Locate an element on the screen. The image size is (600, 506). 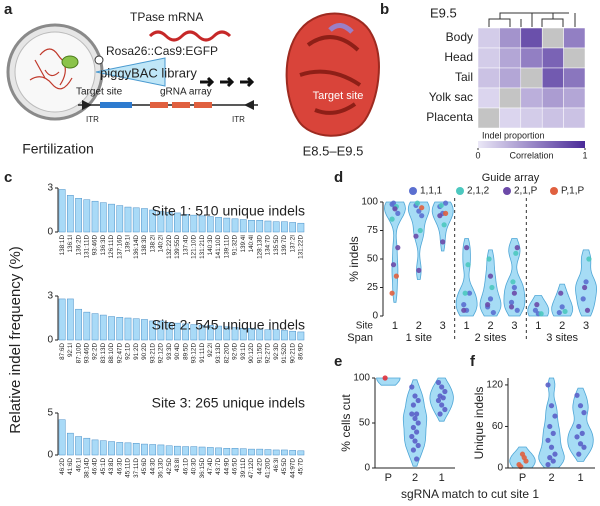
x-tick-label: 136:1I is located at coordinates (70, 244).